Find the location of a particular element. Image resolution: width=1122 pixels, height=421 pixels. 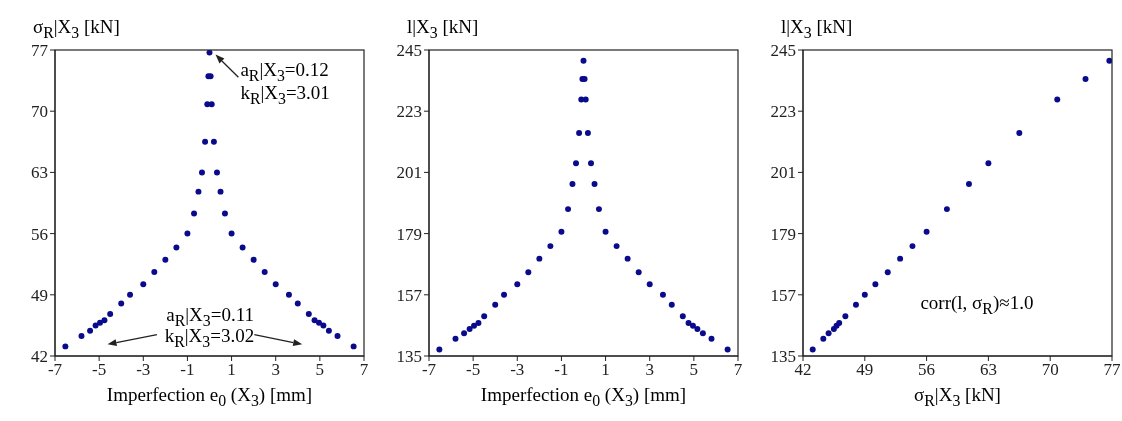

x-tick-label: 70 is located at coordinates (1050, 370).